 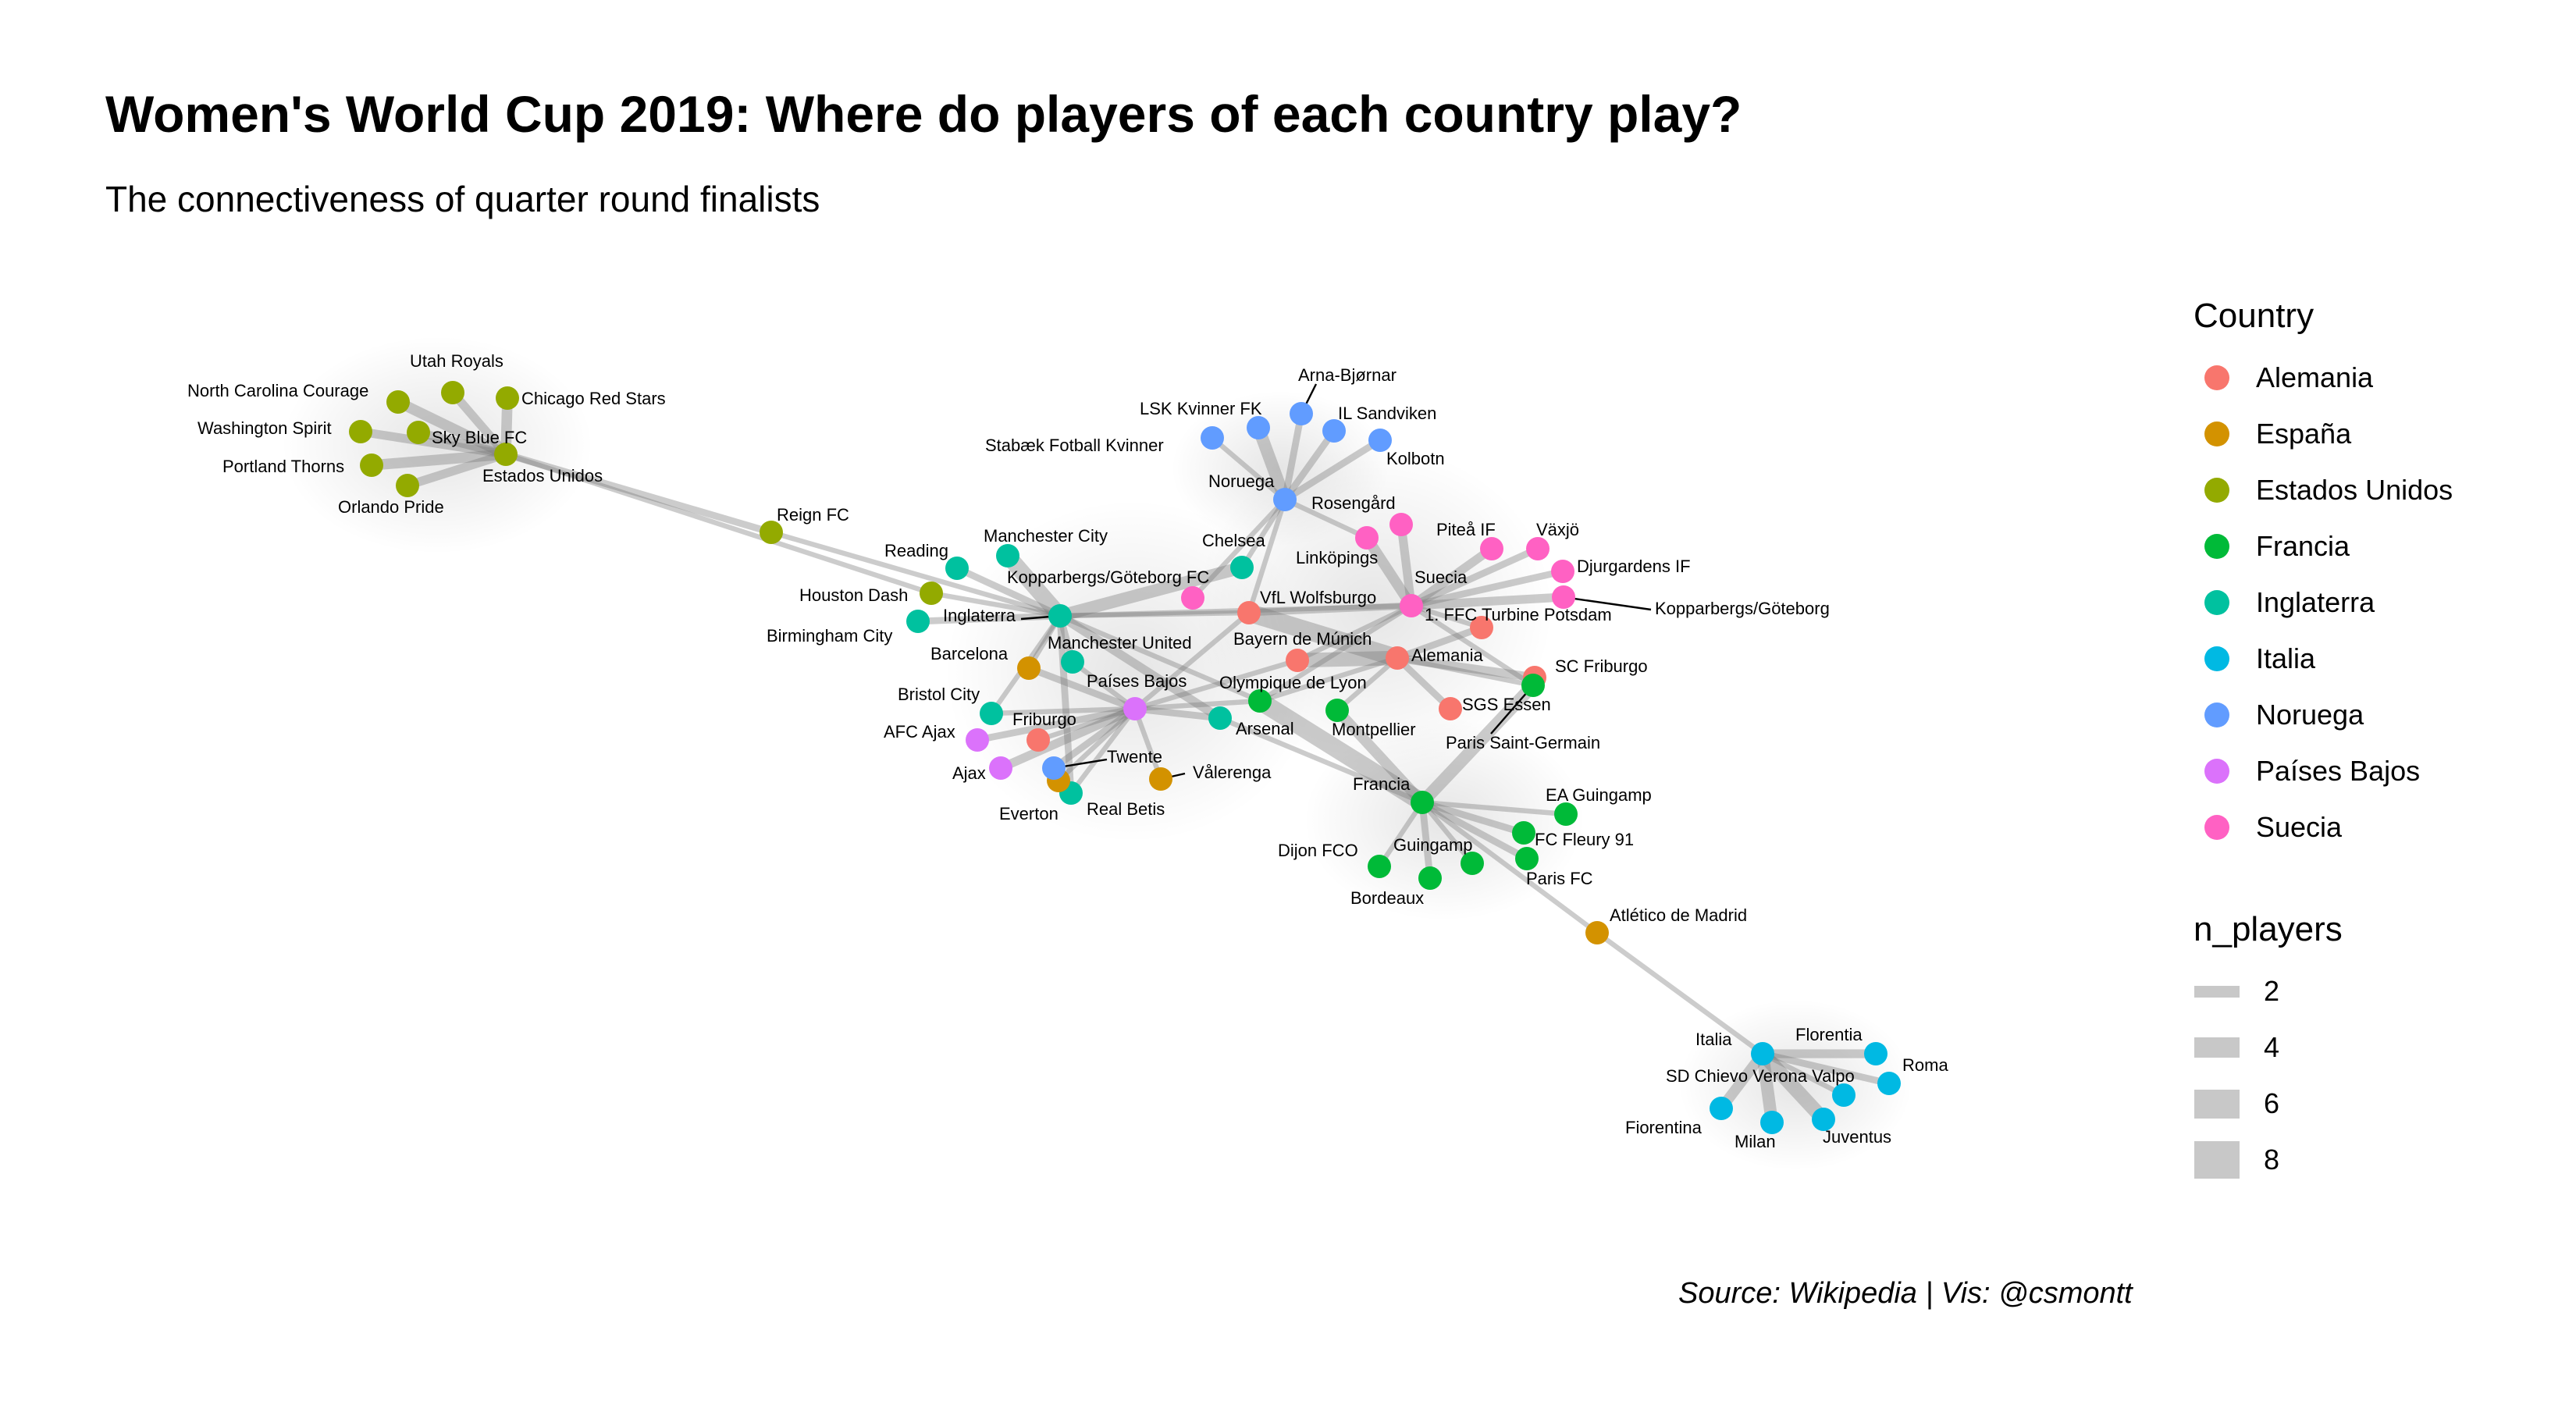 I want to click on node-label-suecia: Suecia, so click(x=1441, y=577).